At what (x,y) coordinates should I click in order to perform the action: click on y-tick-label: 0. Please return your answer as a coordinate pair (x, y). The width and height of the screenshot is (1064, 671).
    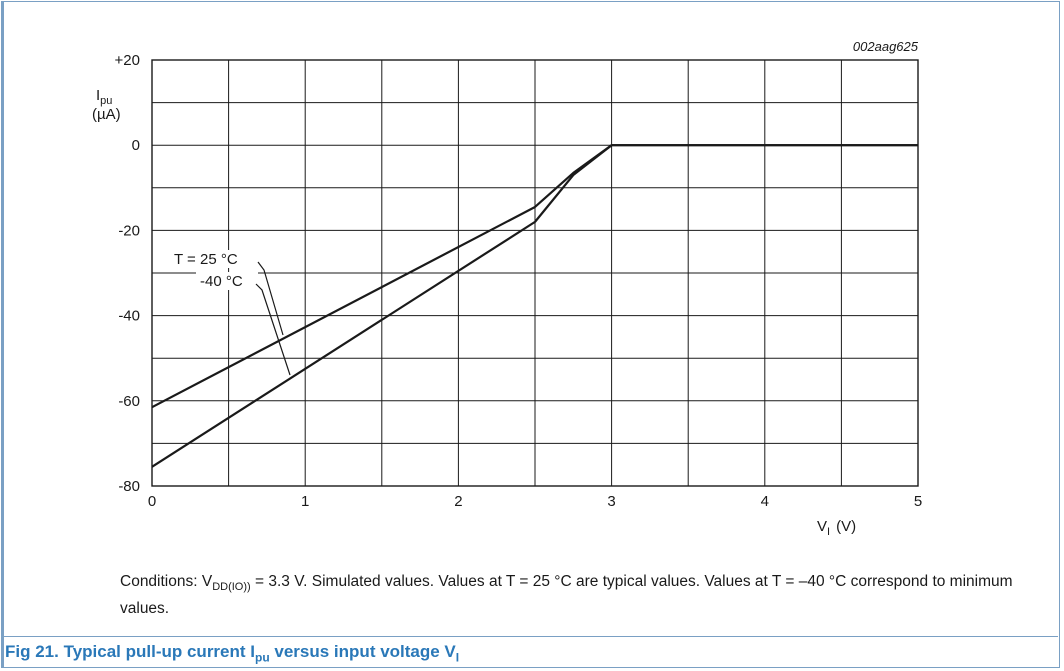
    Looking at the image, I should click on (136, 145).